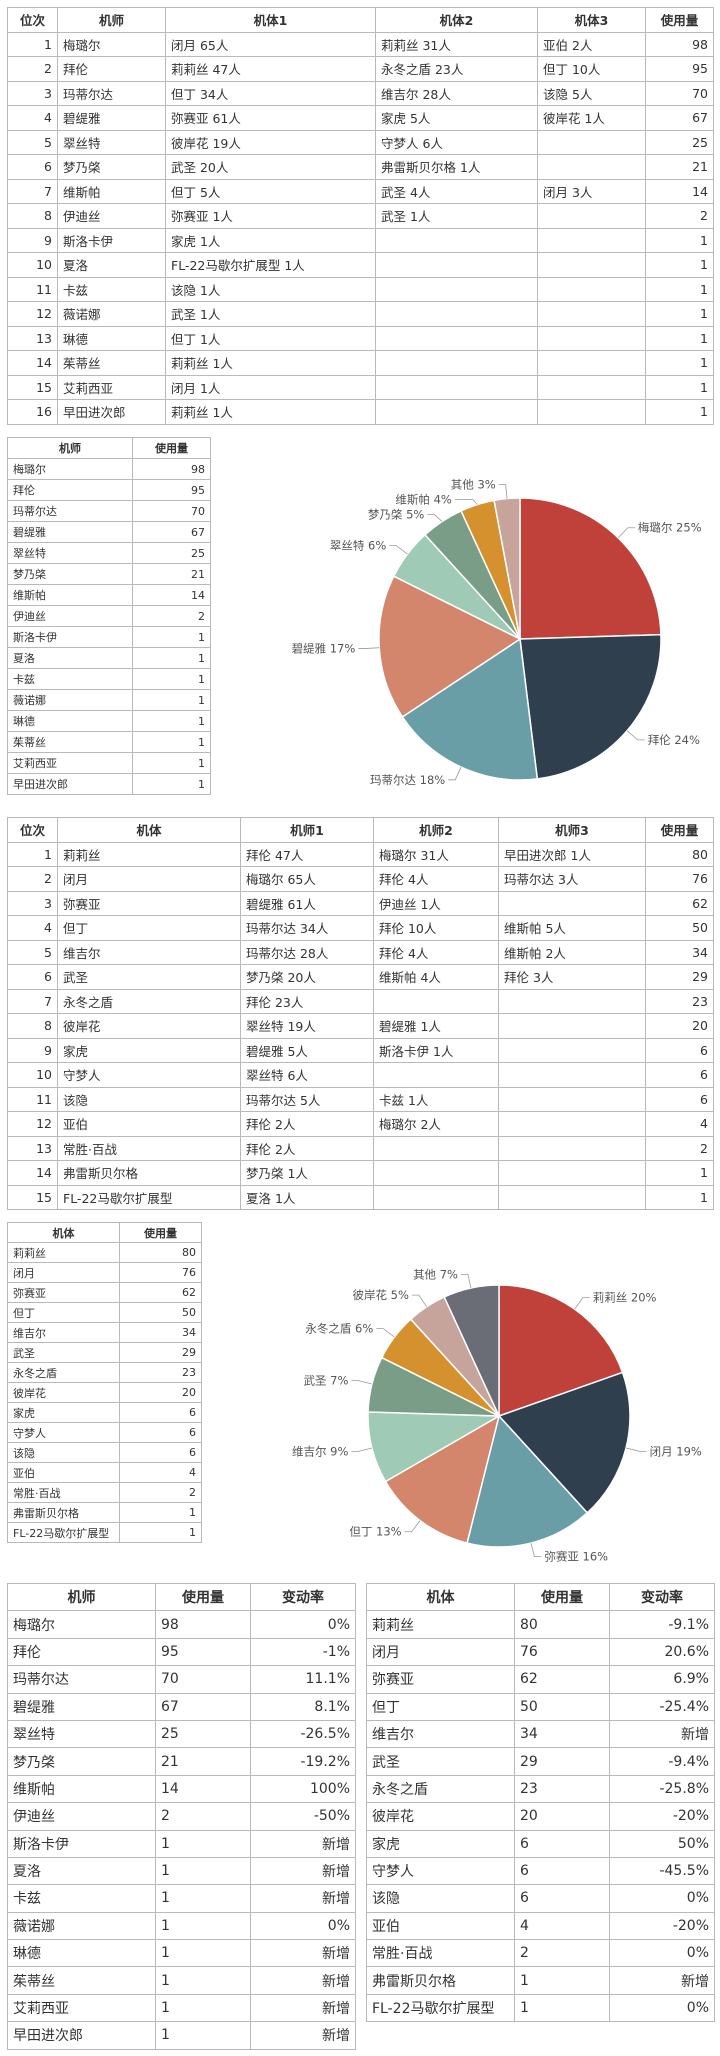 The height and width of the screenshot is (2056, 720). Describe the element at coordinates (270, 265) in the screenshot. I see `table-cell: FL-22马歇尔扩展型 1人` at that location.